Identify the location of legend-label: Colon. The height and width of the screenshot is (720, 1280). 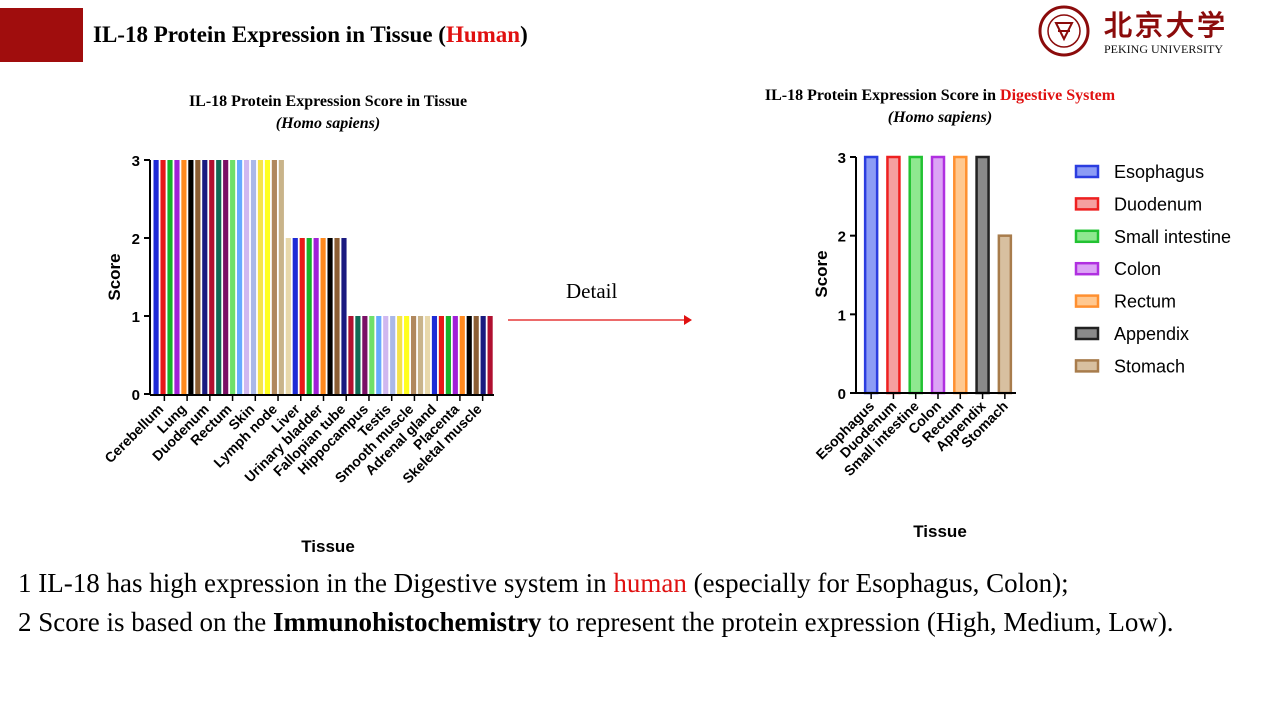
(1137, 269).